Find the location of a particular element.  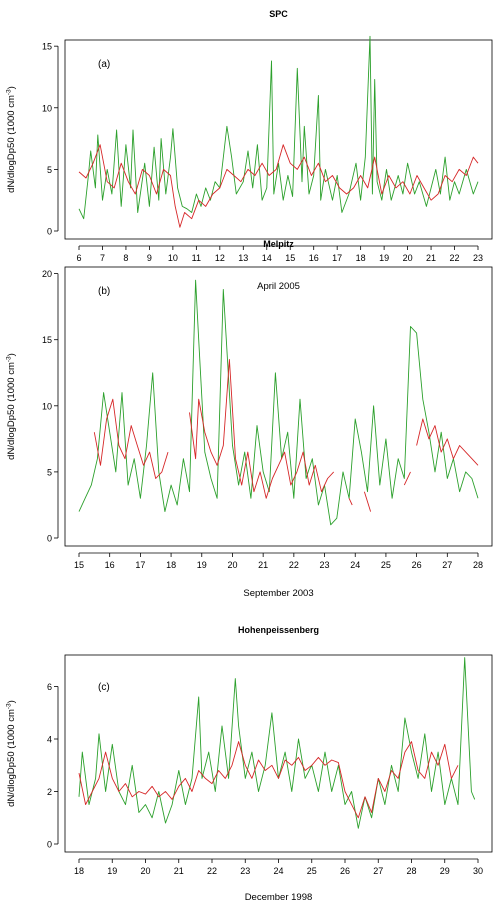

chart-title: Melpitz is located at coordinates (278, 244).